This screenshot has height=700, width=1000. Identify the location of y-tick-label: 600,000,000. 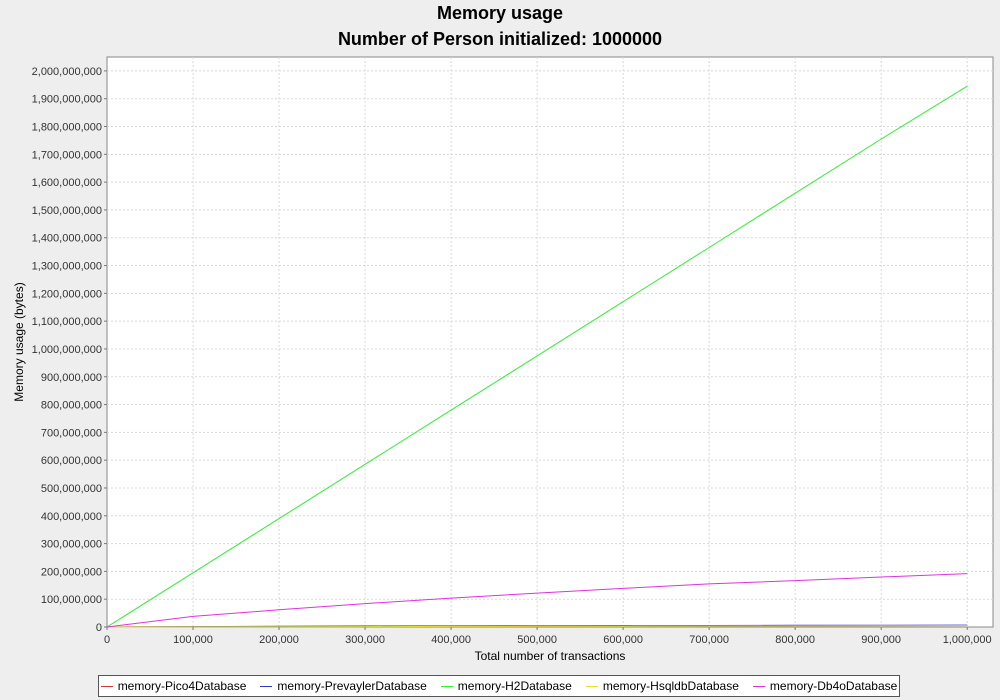
(71, 461).